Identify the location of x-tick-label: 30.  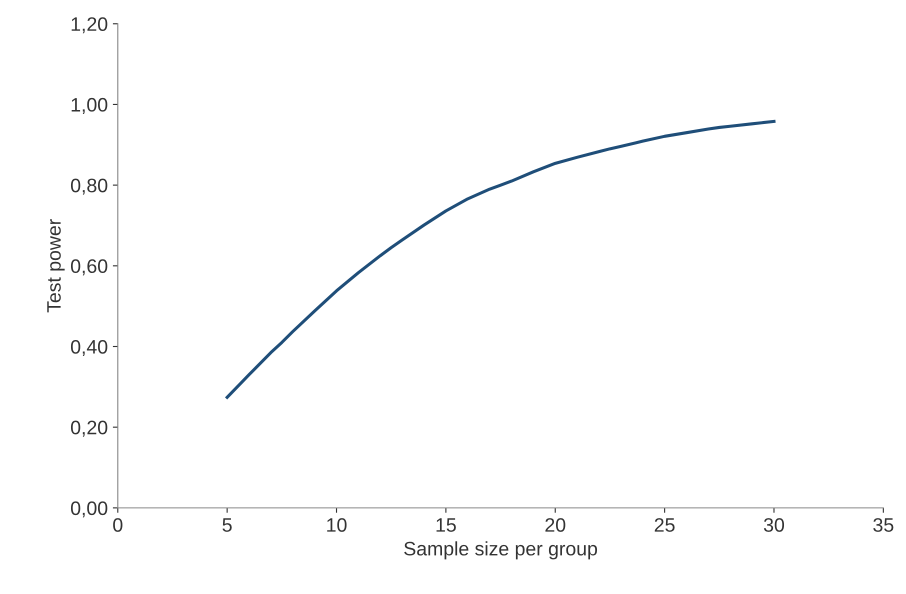
(774, 525).